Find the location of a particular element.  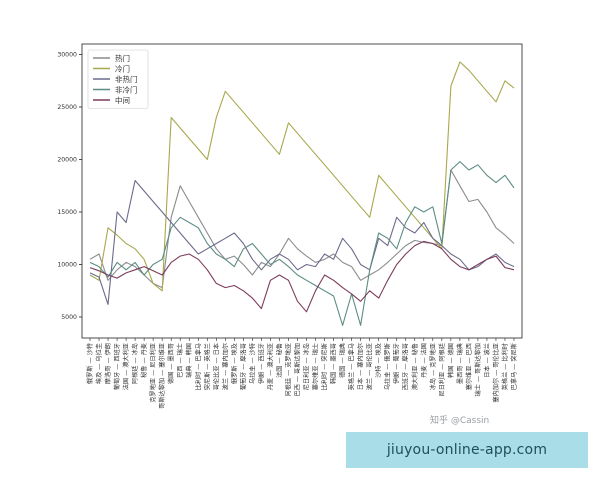

x-tick-label: 比利时 — 突尼斯 is located at coordinates (325, 366).